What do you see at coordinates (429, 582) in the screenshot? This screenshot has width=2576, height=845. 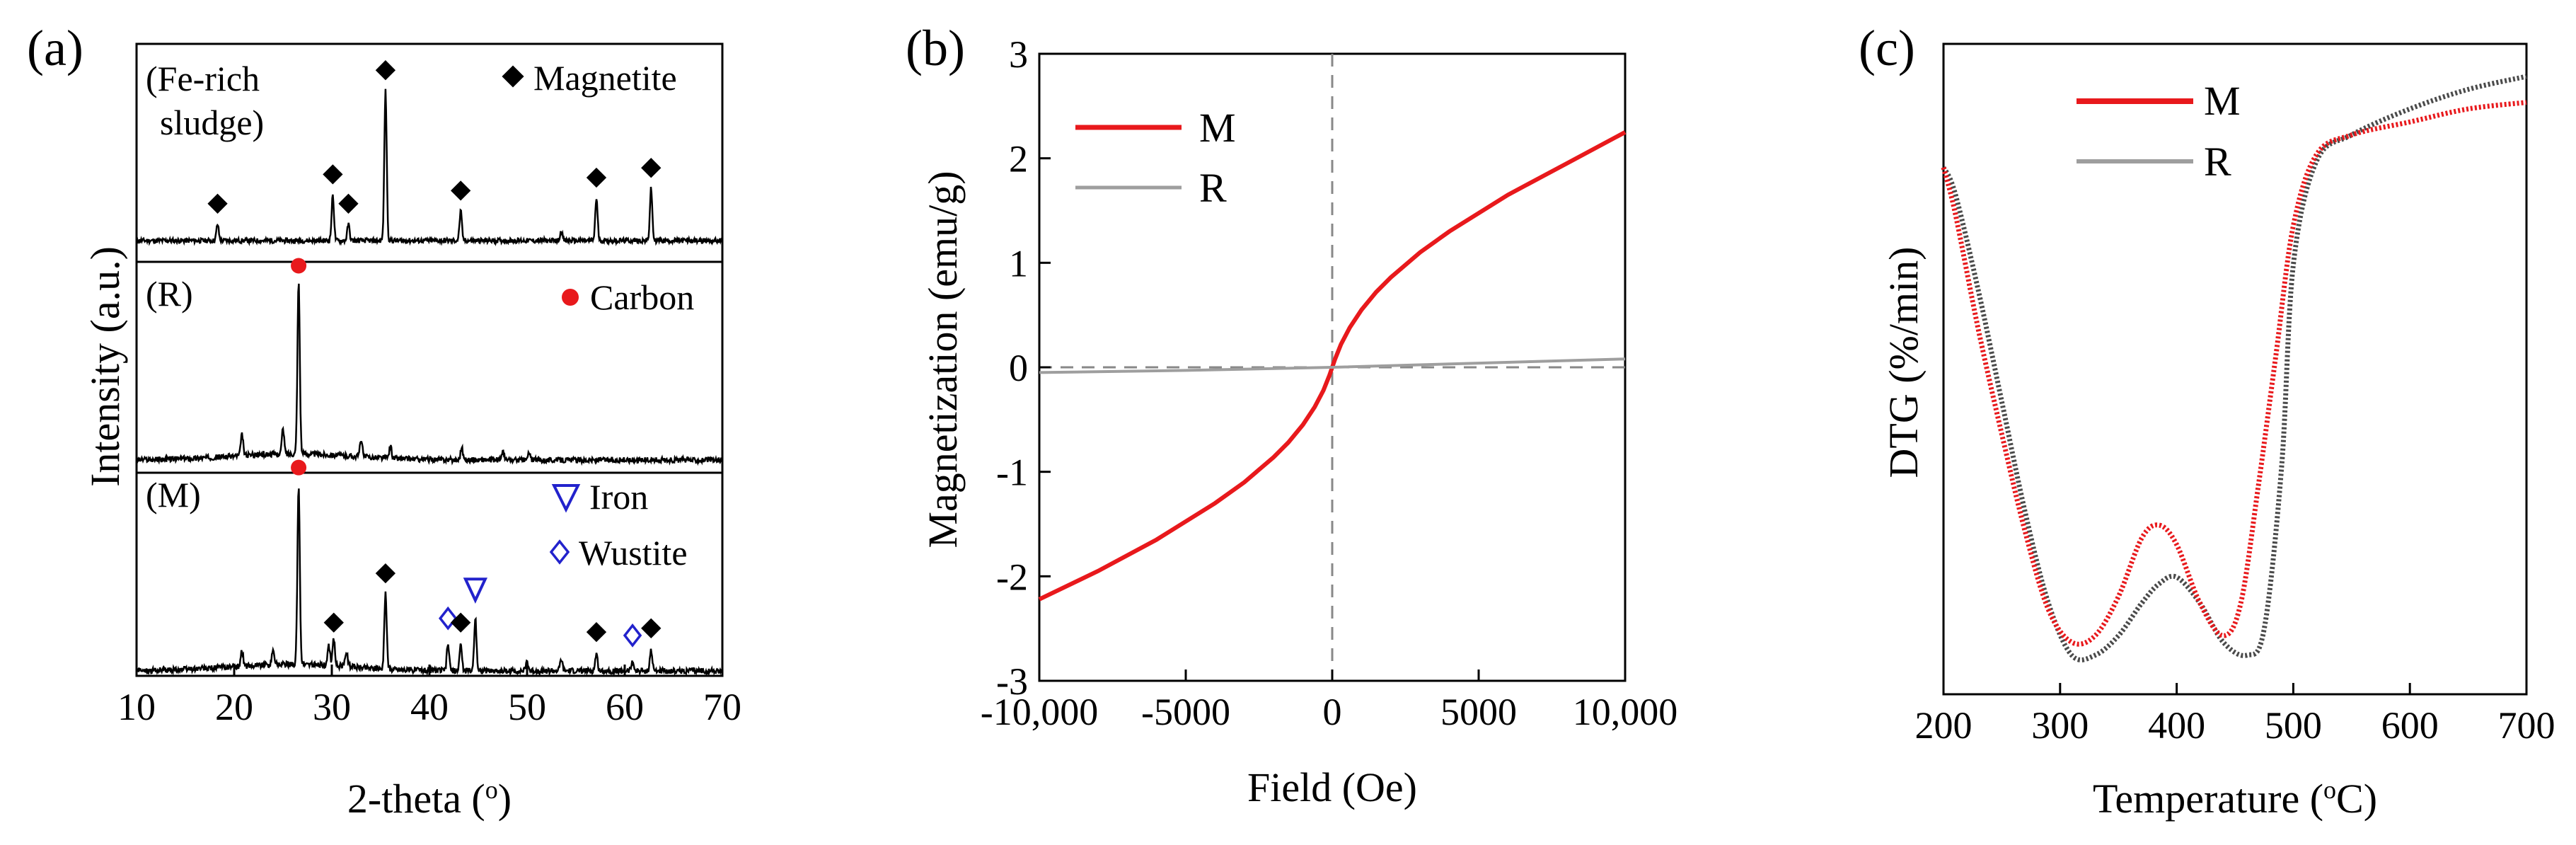 I see `xrd-trace-m` at bounding box center [429, 582].